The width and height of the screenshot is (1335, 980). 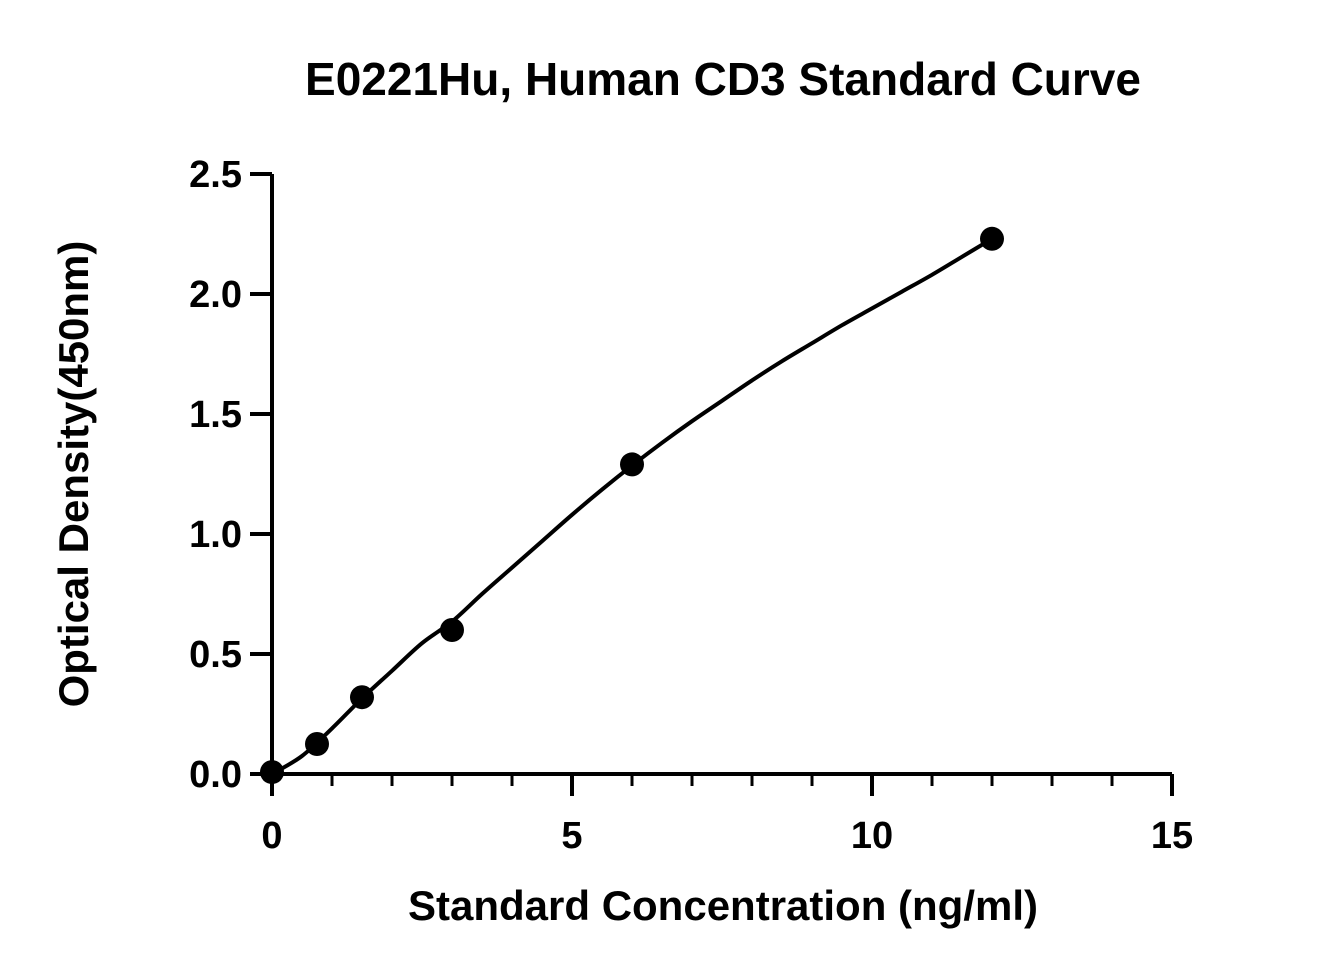 I want to click on x-tick-label: 15, so click(x=1172, y=836).